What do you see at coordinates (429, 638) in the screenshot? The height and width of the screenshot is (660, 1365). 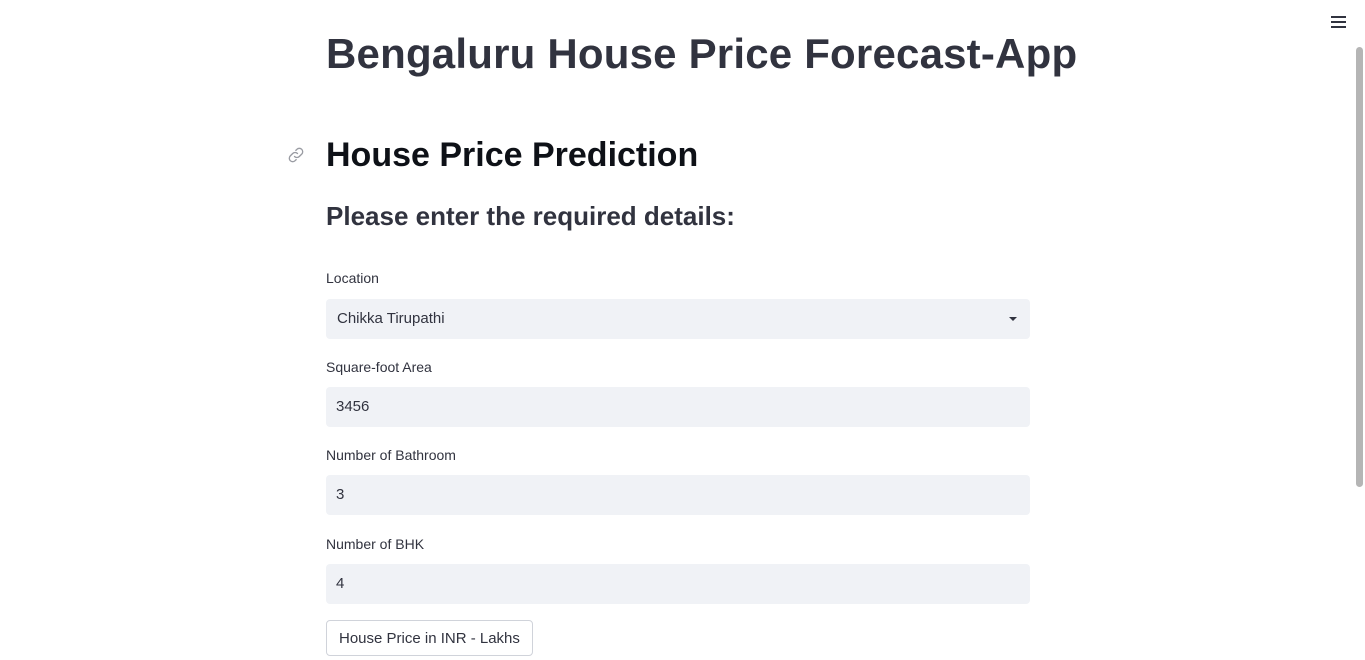 I see `predict-price-button: House Price in INR - Lakhs` at bounding box center [429, 638].